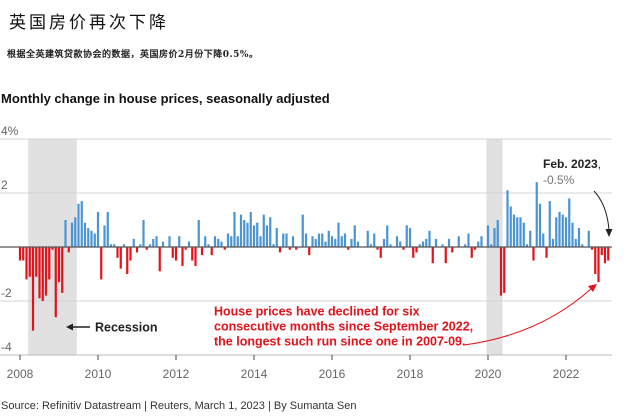 The image size is (640, 418). I want to click on note-arrow-icon, so click(528, 316).